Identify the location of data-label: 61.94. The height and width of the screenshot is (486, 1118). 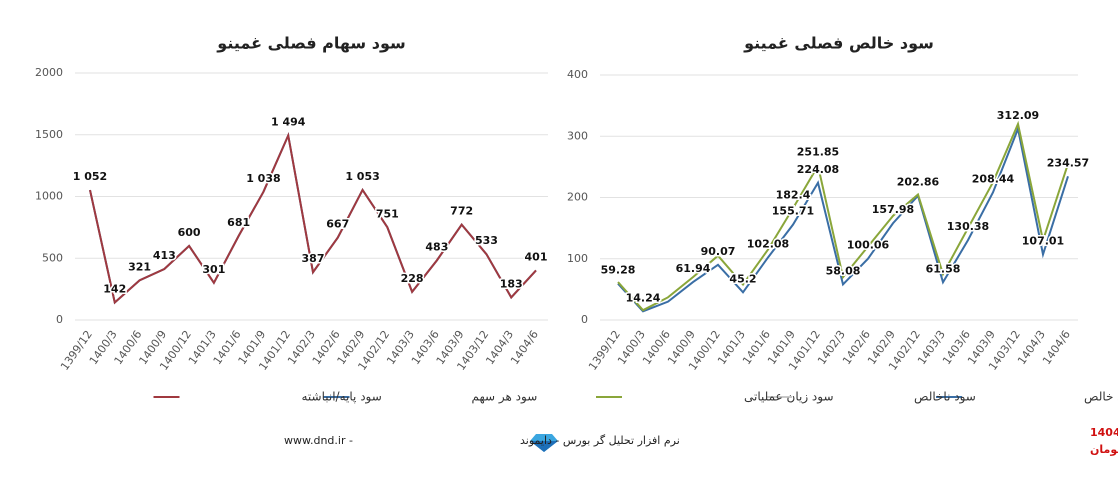
(693, 268).